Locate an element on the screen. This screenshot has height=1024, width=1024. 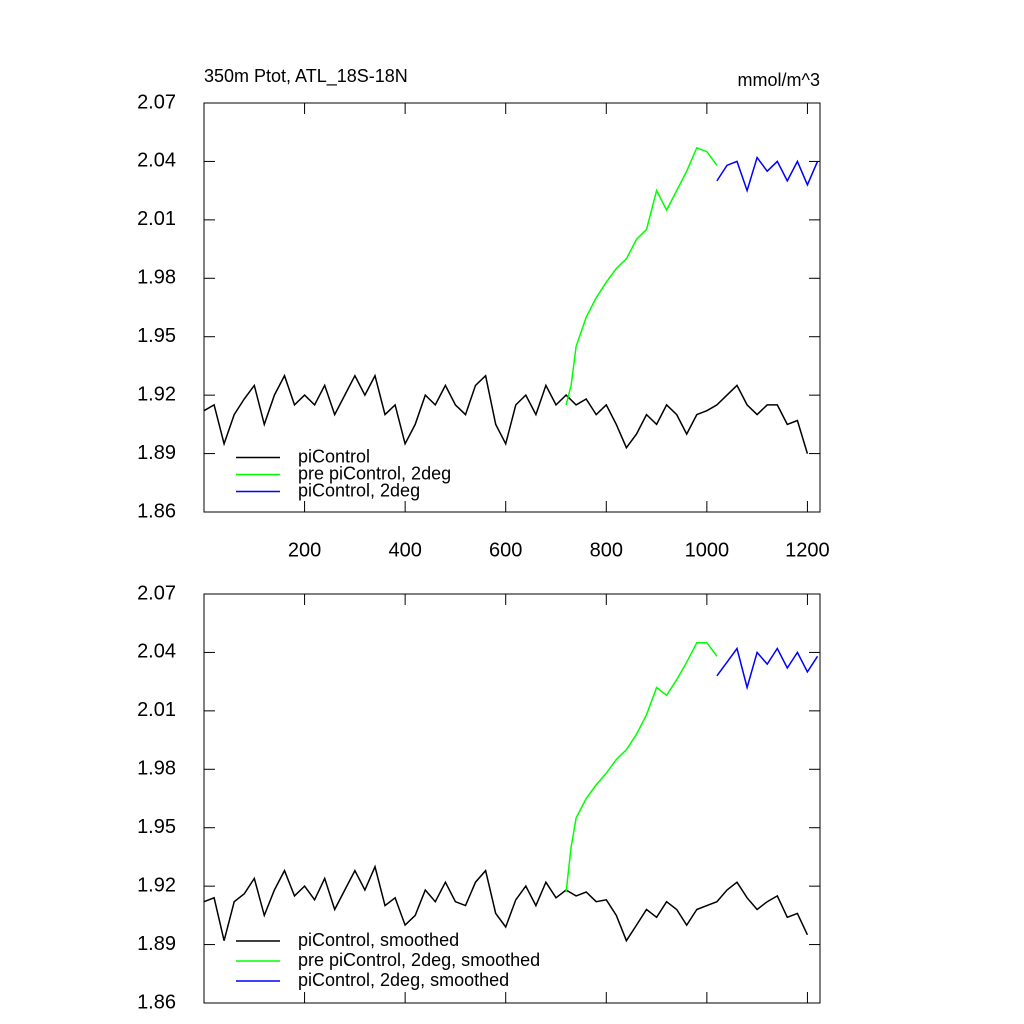
legend-label: piControl, 2deg is located at coordinates (359, 490).